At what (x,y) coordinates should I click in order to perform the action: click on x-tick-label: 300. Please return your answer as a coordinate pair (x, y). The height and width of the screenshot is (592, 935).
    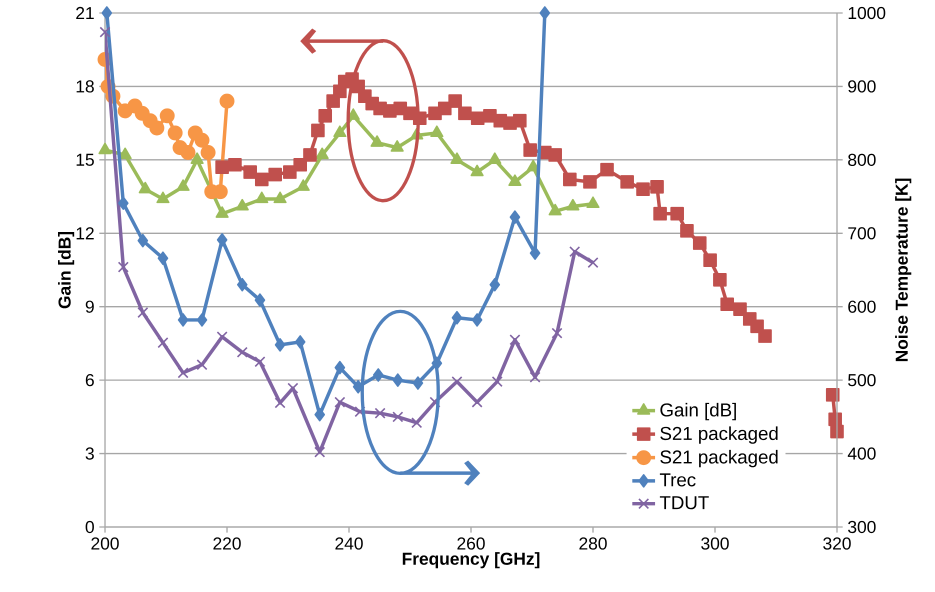
    Looking at the image, I should click on (715, 543).